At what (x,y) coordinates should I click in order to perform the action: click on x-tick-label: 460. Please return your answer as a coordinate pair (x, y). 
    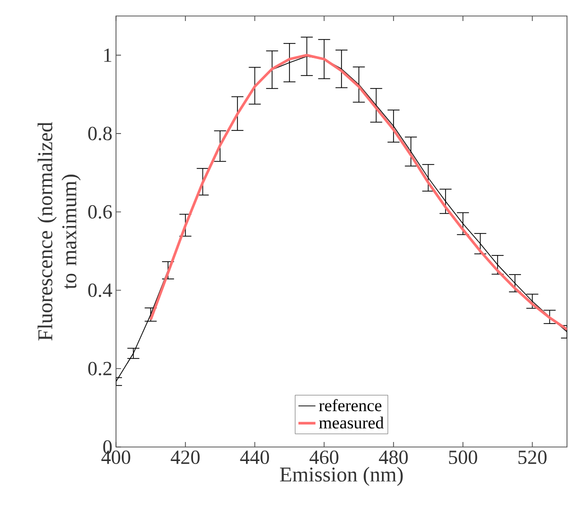
    Looking at the image, I should click on (324, 457).